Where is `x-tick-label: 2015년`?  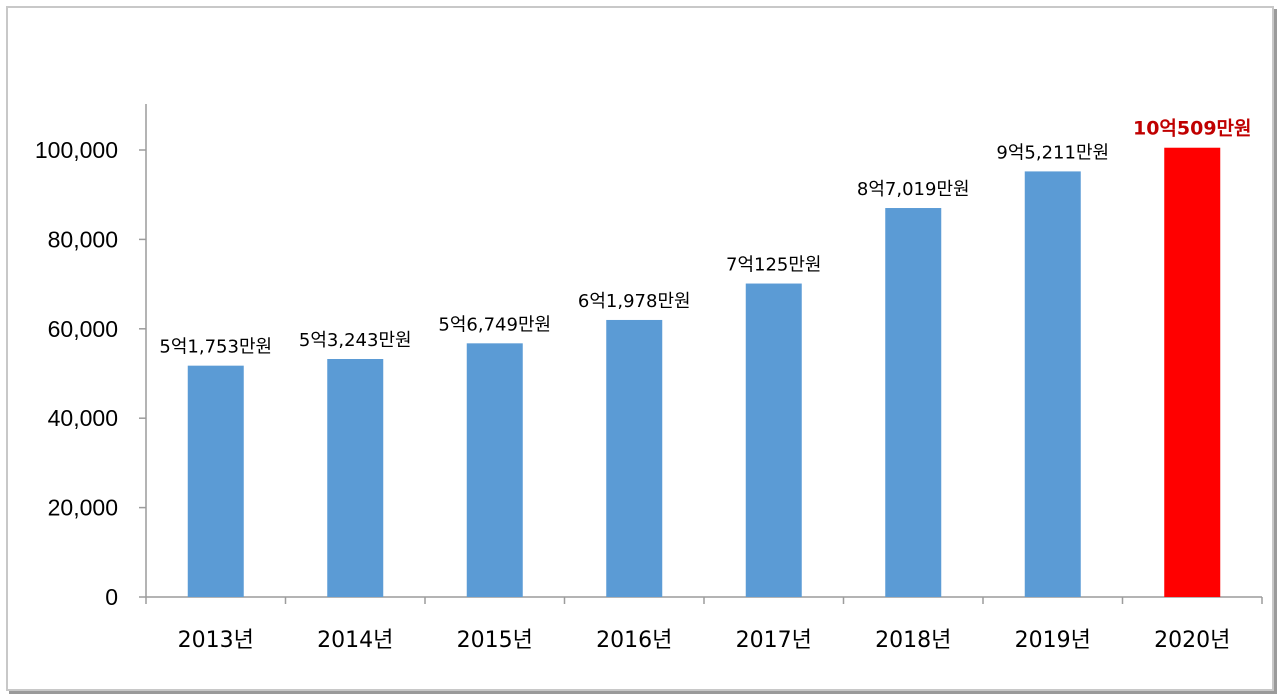 x-tick-label: 2015년 is located at coordinates (495, 640).